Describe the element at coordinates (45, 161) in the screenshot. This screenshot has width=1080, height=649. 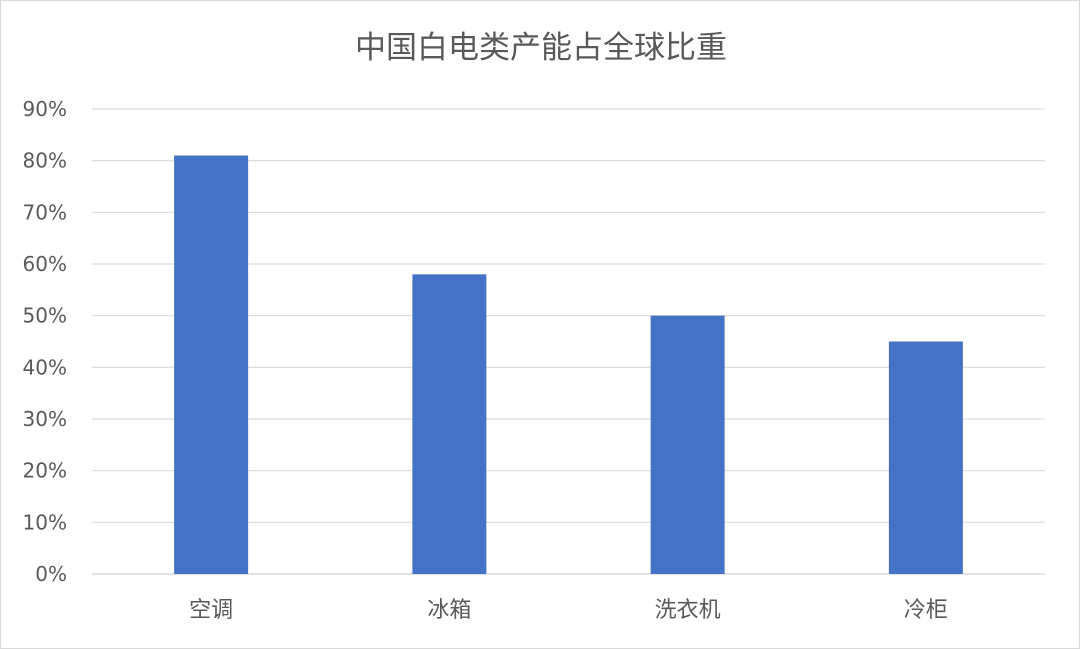
I see `y-tick-label: 80%` at that location.